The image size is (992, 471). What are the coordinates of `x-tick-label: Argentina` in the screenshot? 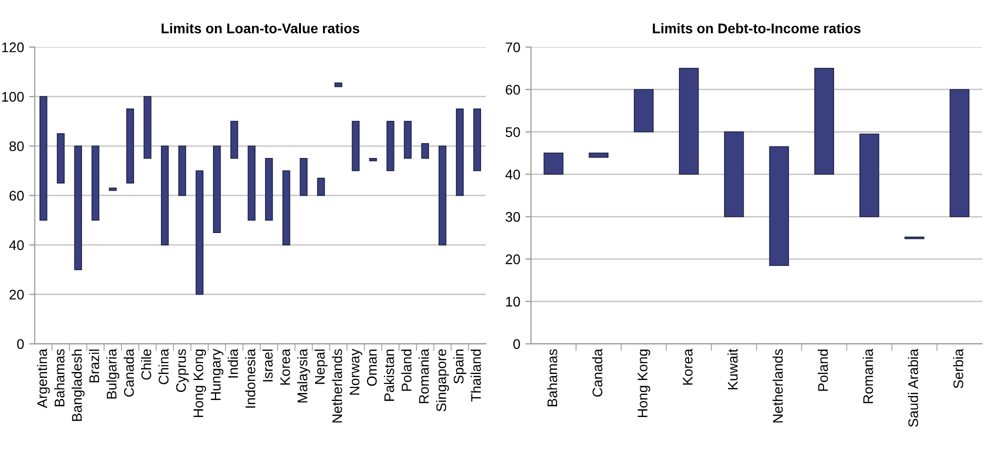 It's located at (43, 378).